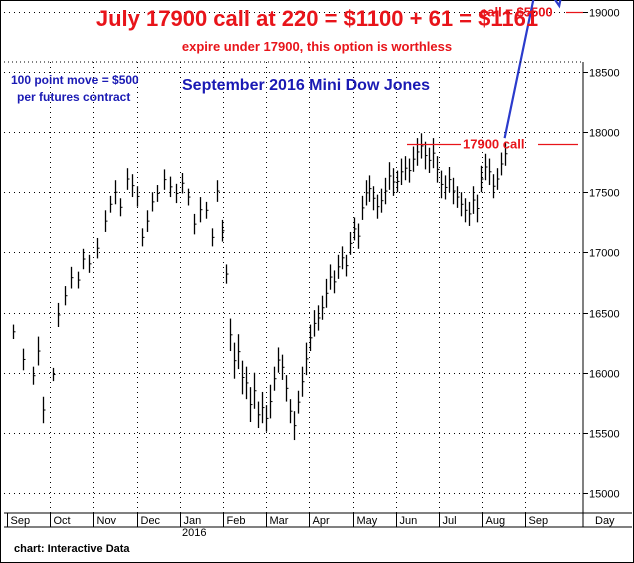  Describe the element at coordinates (604, 495) in the screenshot. I see `y-tick-label: 15000` at that location.